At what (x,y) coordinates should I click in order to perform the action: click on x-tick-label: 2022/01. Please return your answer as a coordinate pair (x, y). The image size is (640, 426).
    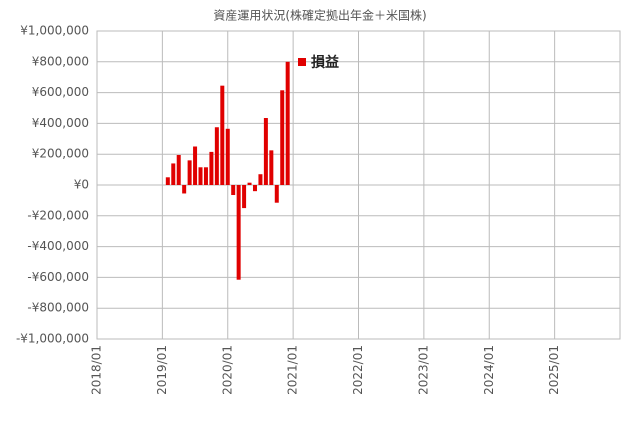
    Looking at the image, I should click on (358, 370).